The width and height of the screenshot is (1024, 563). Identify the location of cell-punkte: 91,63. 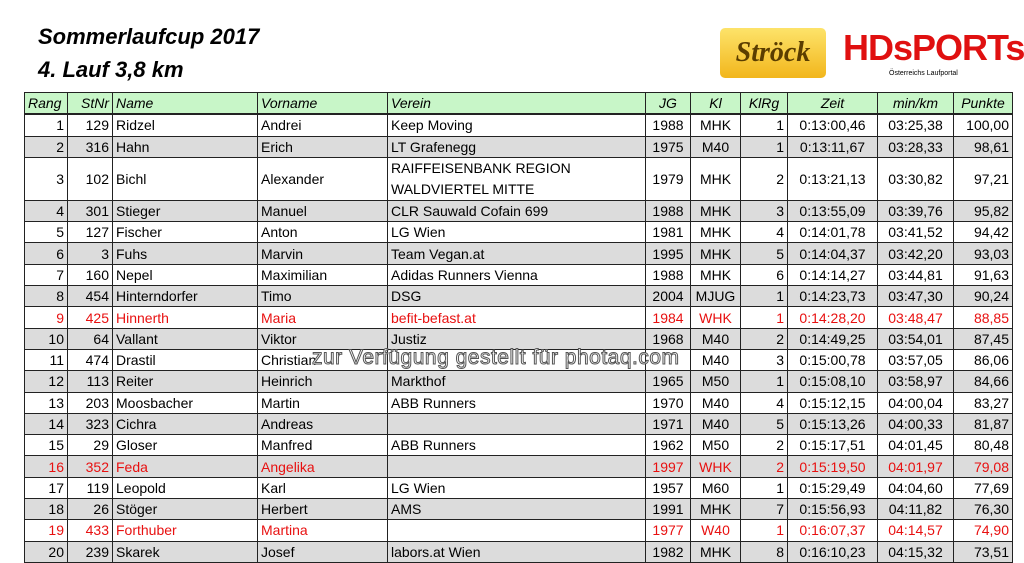
(983, 275).